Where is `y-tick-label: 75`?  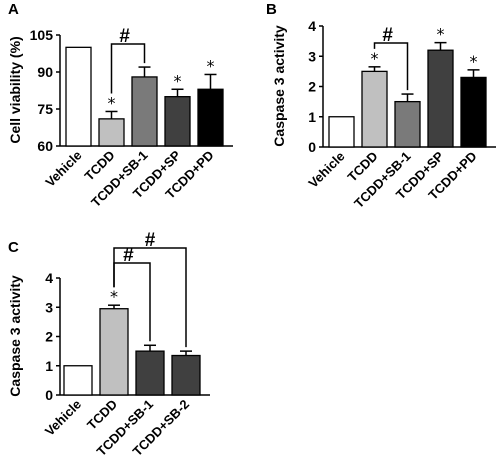
y-tick-label: 75 is located at coordinates (45, 109).